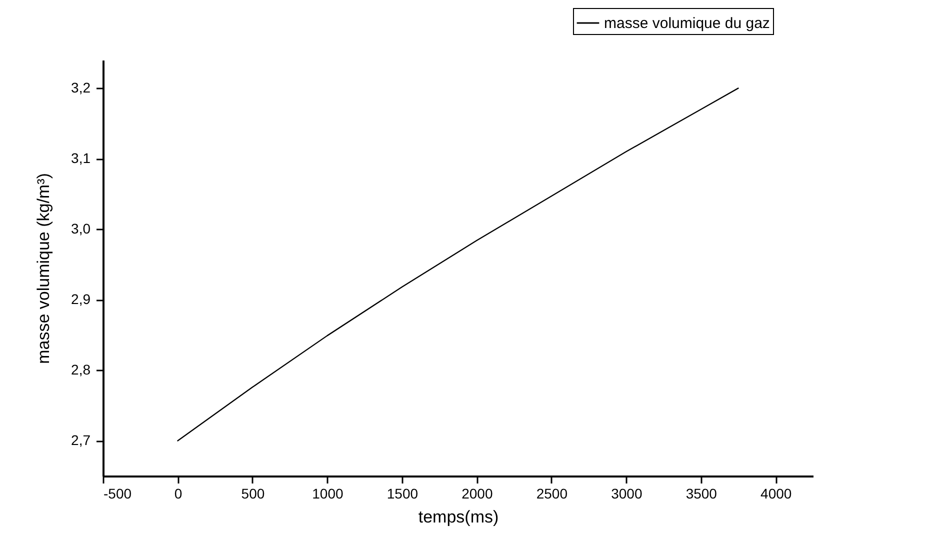 The image size is (927, 540). Describe the element at coordinates (118, 494) in the screenshot. I see `x-tick-label: -500` at that location.